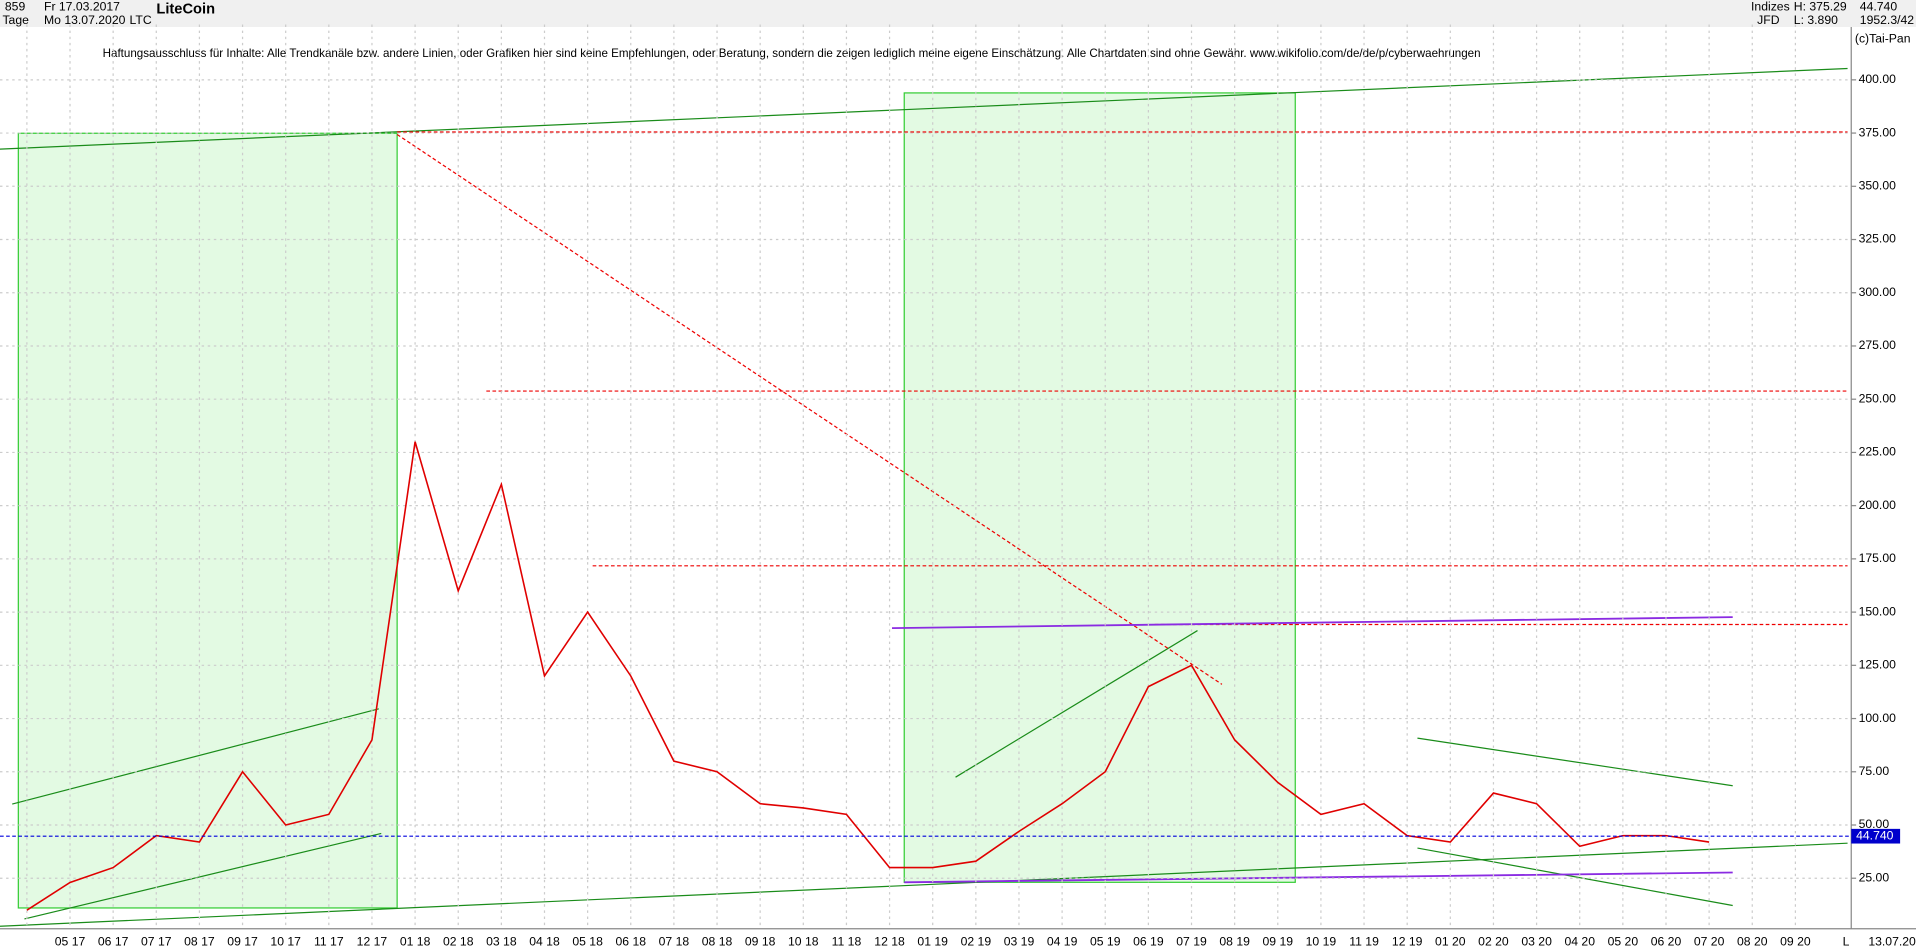  What do you see at coordinates (1752, 941) in the screenshot?
I see `x-tick-label: 08 20` at bounding box center [1752, 941].